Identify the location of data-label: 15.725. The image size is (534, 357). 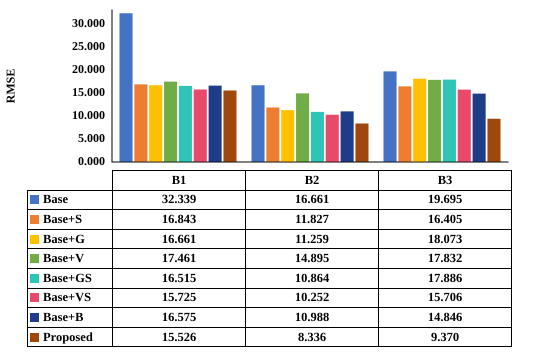
(179, 298).